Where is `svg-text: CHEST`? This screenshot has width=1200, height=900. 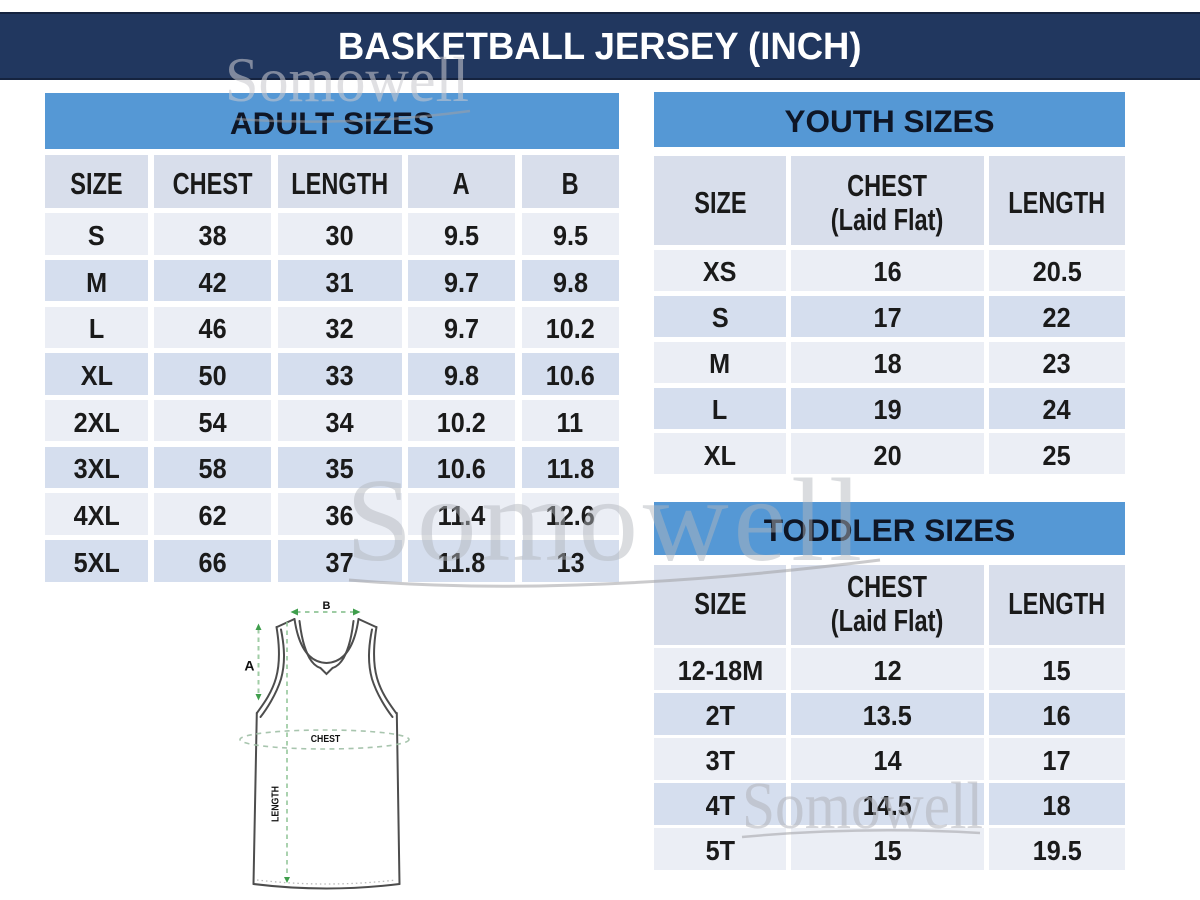 svg-text: CHEST is located at coordinates (326, 739).